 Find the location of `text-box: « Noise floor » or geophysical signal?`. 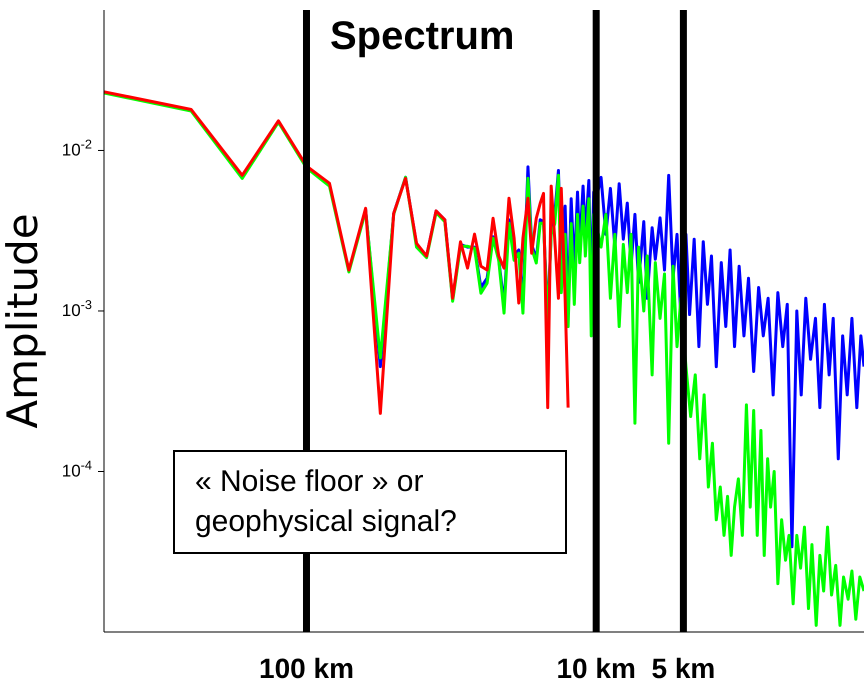

text-box: « Noise floor » or geophysical signal? is located at coordinates (370, 502).